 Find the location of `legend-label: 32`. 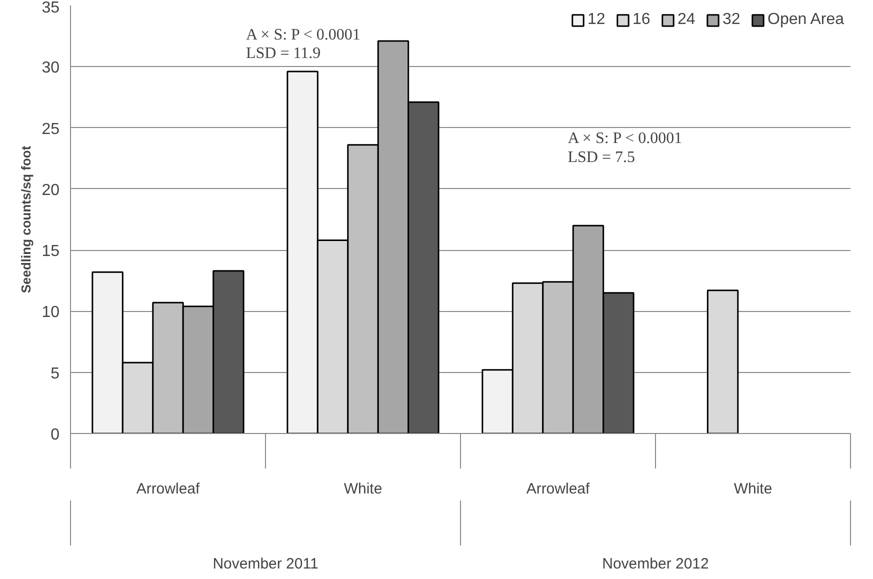

legend-label: 32 is located at coordinates (732, 20).